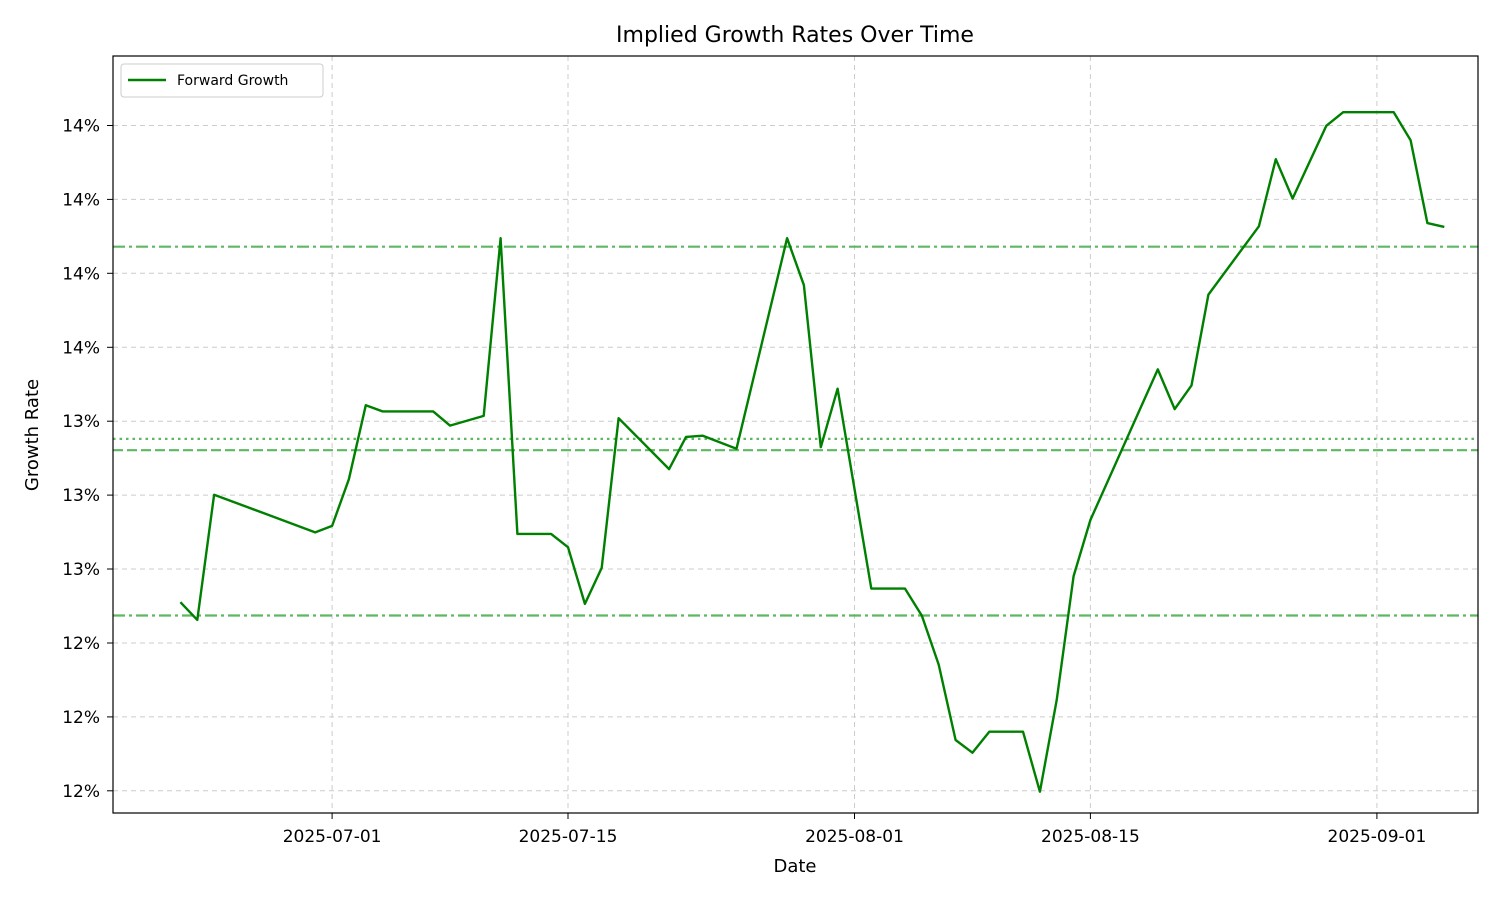  What do you see at coordinates (568, 837) in the screenshot?
I see `x-tick-label: 2025-07-15` at bounding box center [568, 837].